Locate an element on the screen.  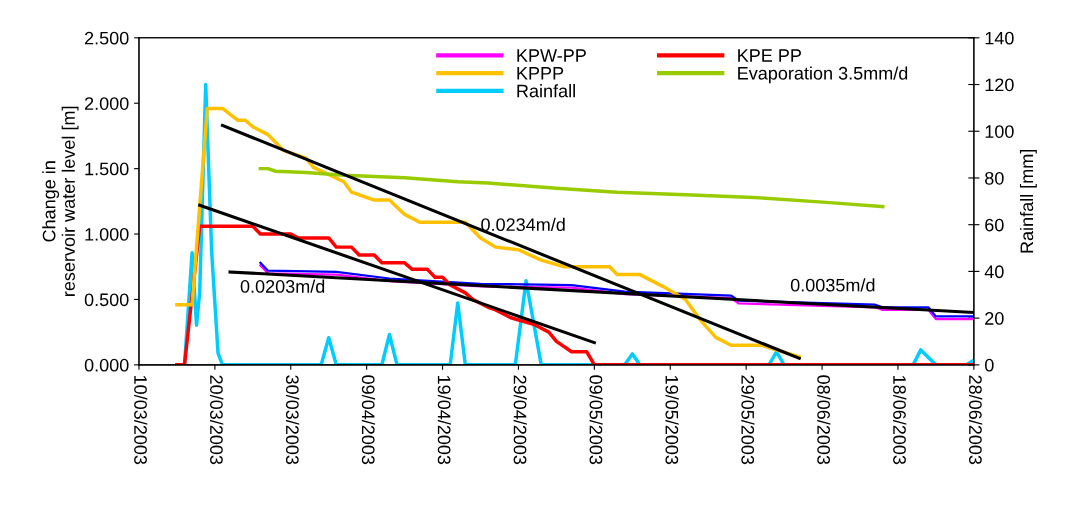
x-tick-label: 19/04/2003 is located at coordinates (444, 420).